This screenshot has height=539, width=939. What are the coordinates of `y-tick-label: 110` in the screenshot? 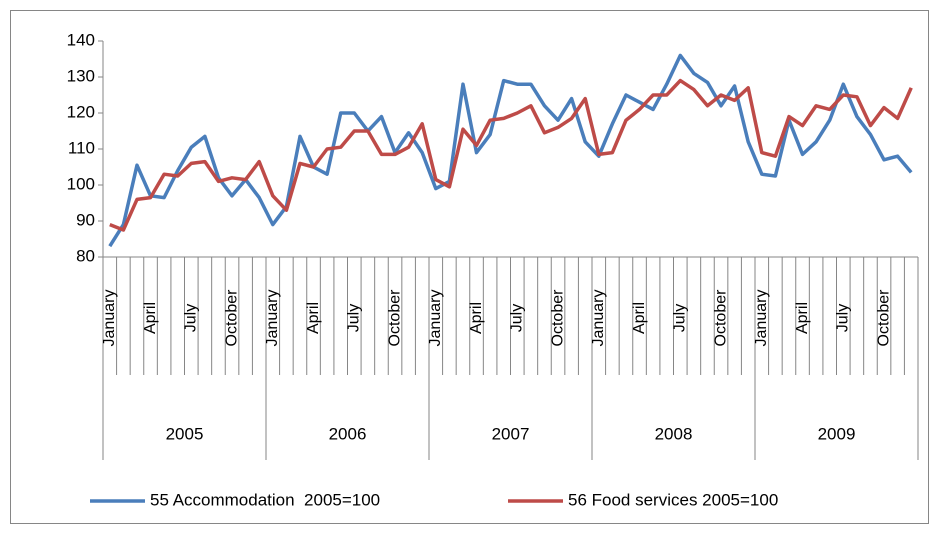 It's located at (81, 147).